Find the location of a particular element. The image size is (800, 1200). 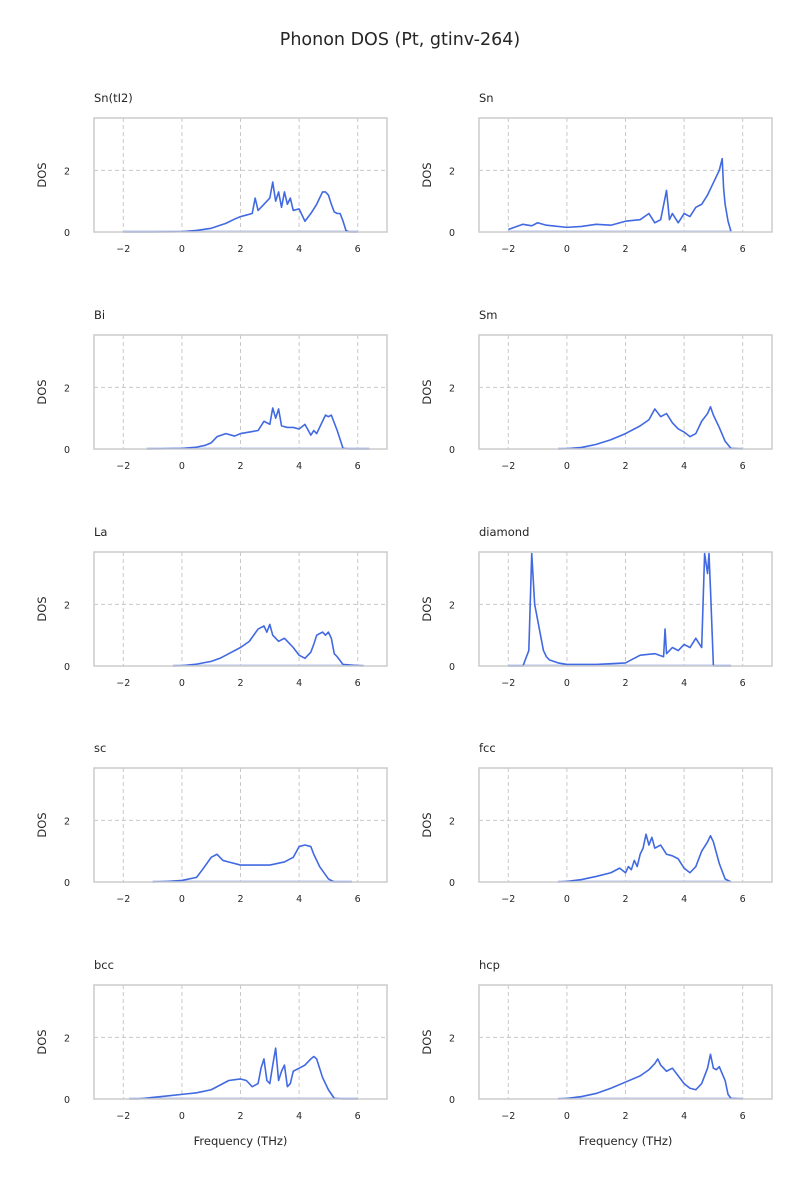

panel-diamond: diamond −2 0 2 4 6 0 2 DOS is located at coordinates (596, 607).